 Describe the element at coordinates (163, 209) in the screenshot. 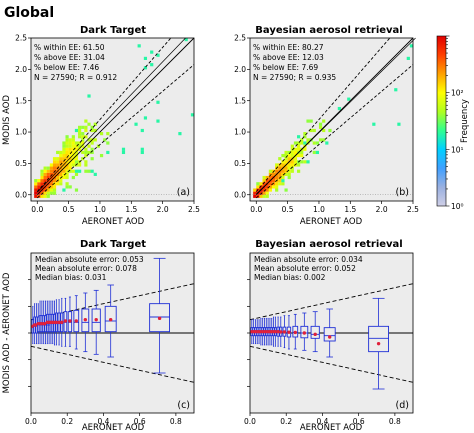

I see `x-tick-label: 2.0` at that location.